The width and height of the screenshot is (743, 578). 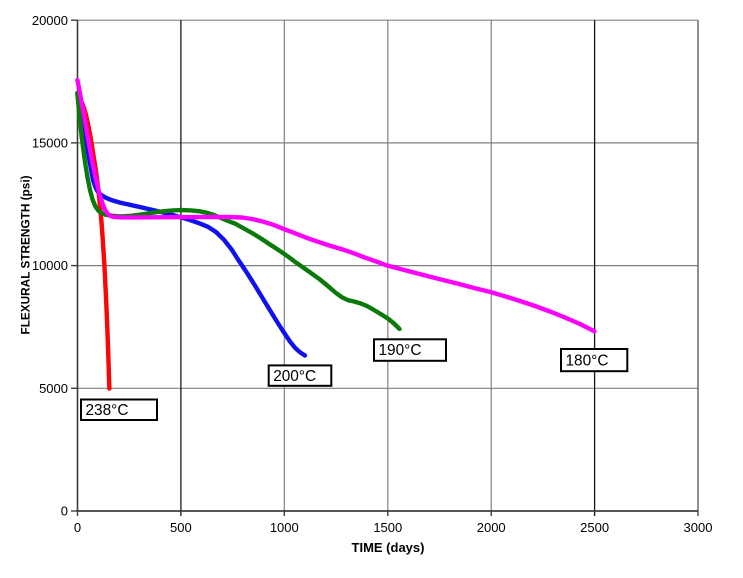 What do you see at coordinates (294, 376) in the screenshot?
I see `svg-text: 200°C` at bounding box center [294, 376].